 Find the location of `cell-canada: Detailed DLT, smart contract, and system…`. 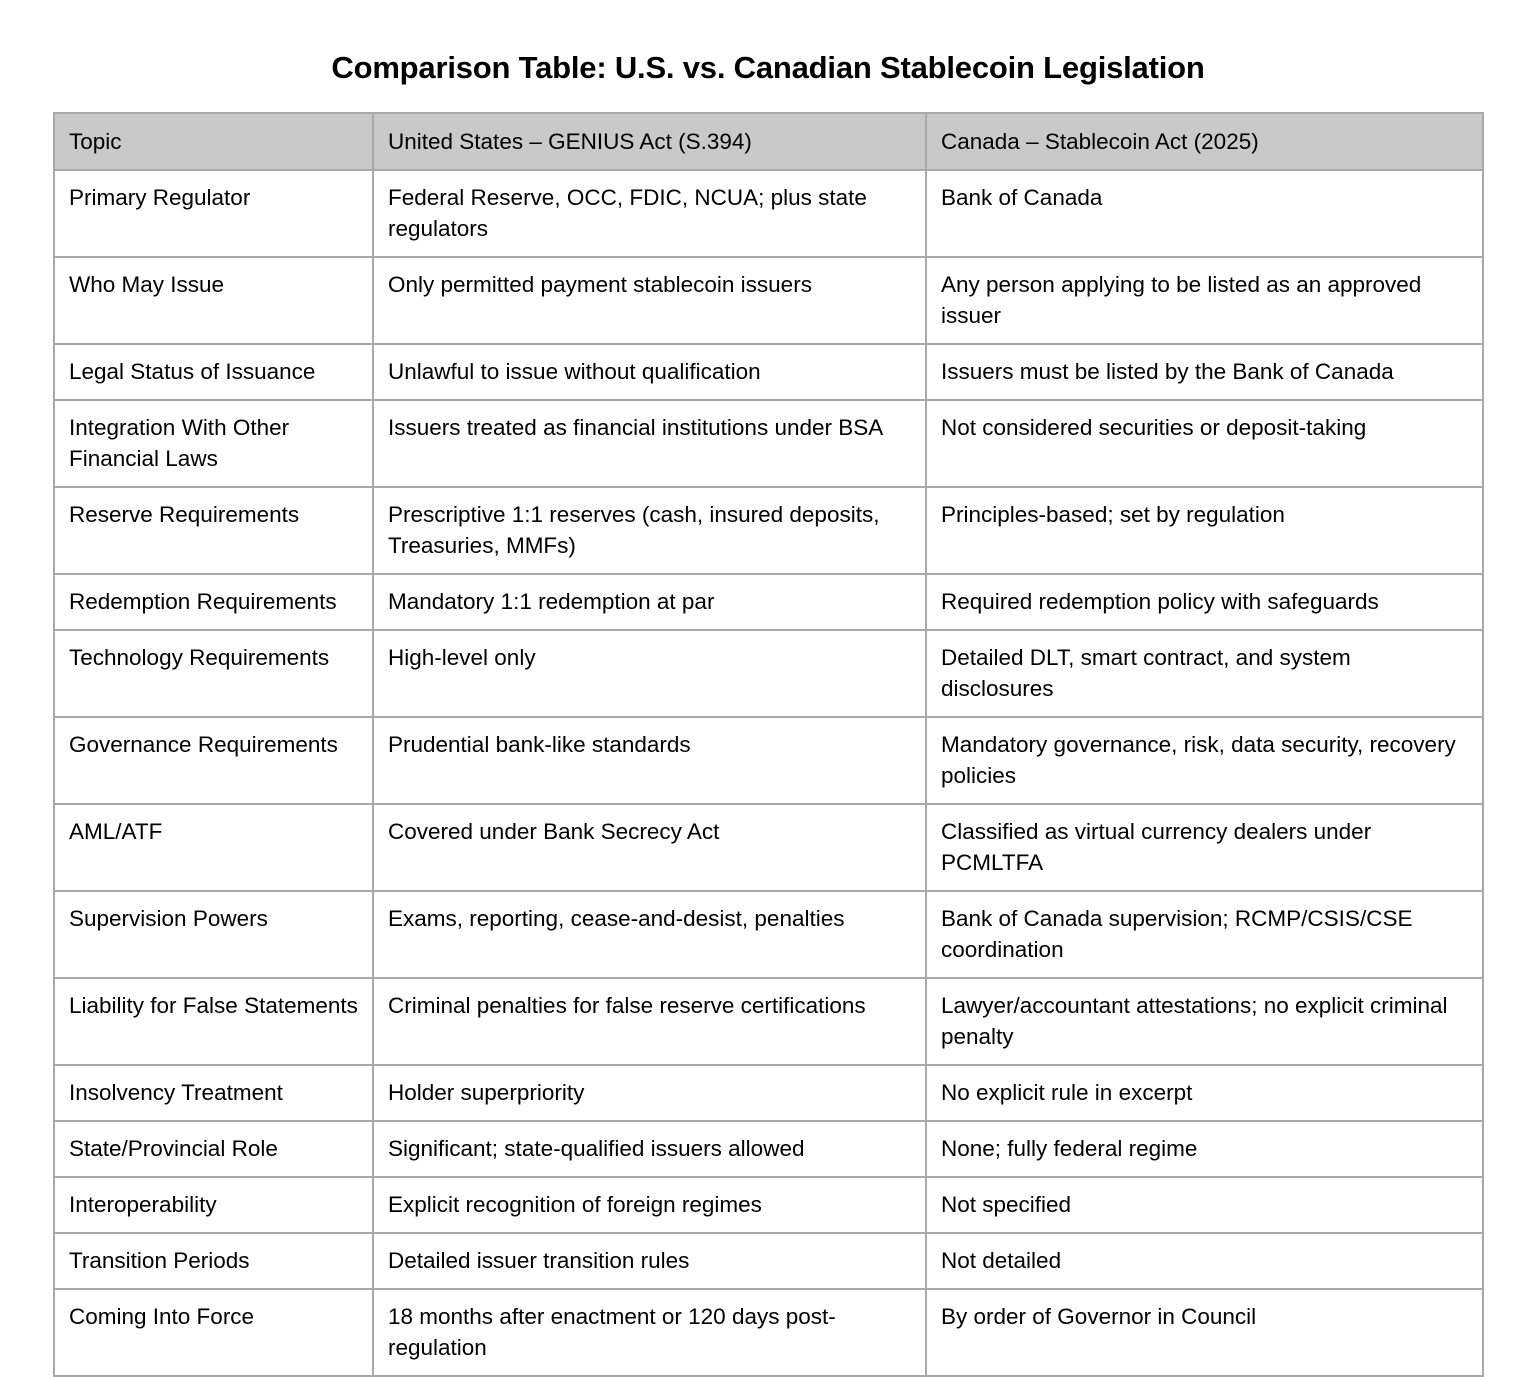

cell-canada: Detailed DLT, smart contract, and system… is located at coordinates (1204, 673).